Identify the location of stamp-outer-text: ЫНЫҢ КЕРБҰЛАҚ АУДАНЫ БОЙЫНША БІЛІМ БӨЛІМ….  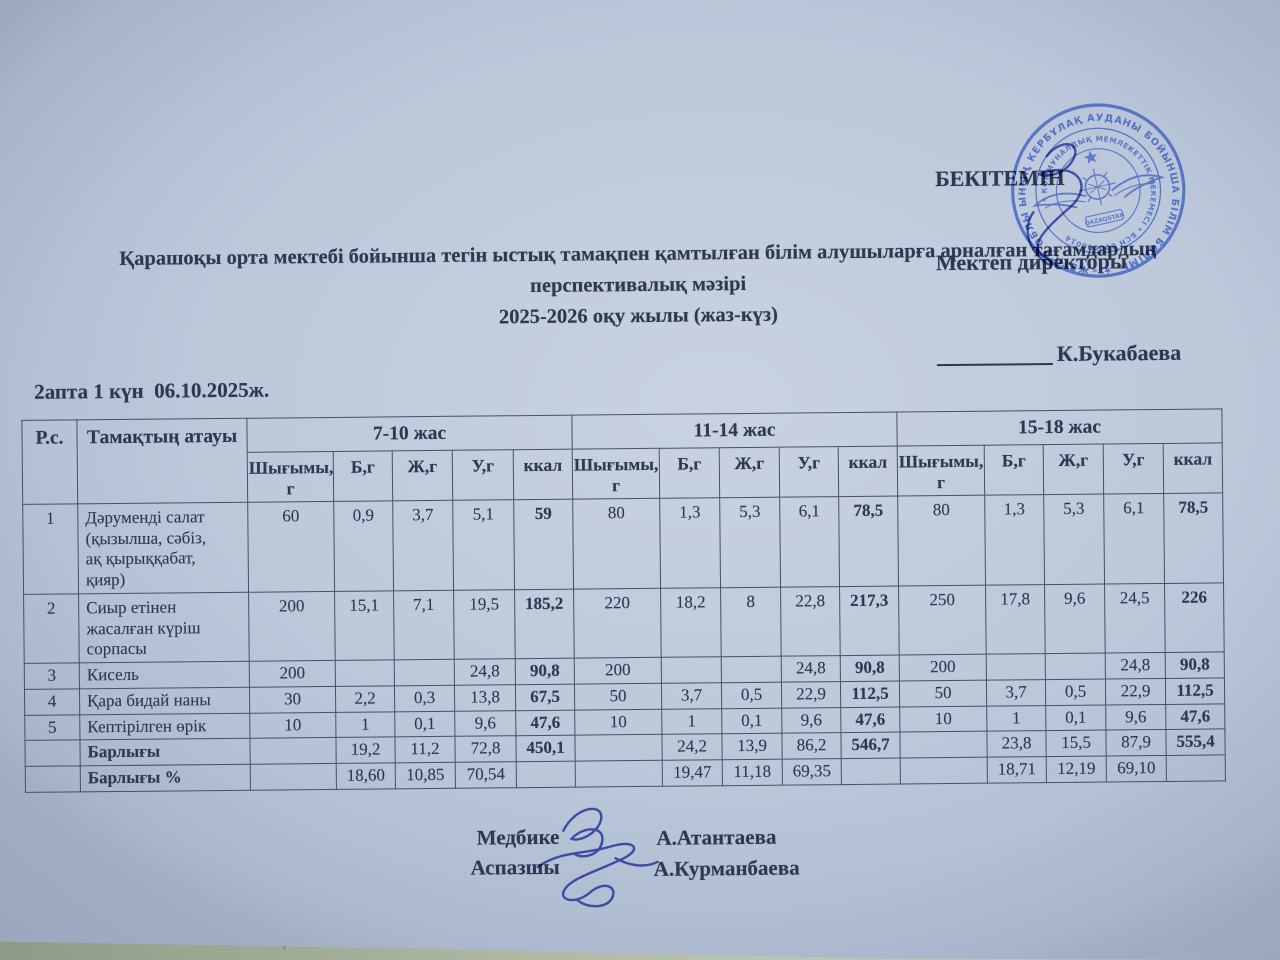
(1091, 186).